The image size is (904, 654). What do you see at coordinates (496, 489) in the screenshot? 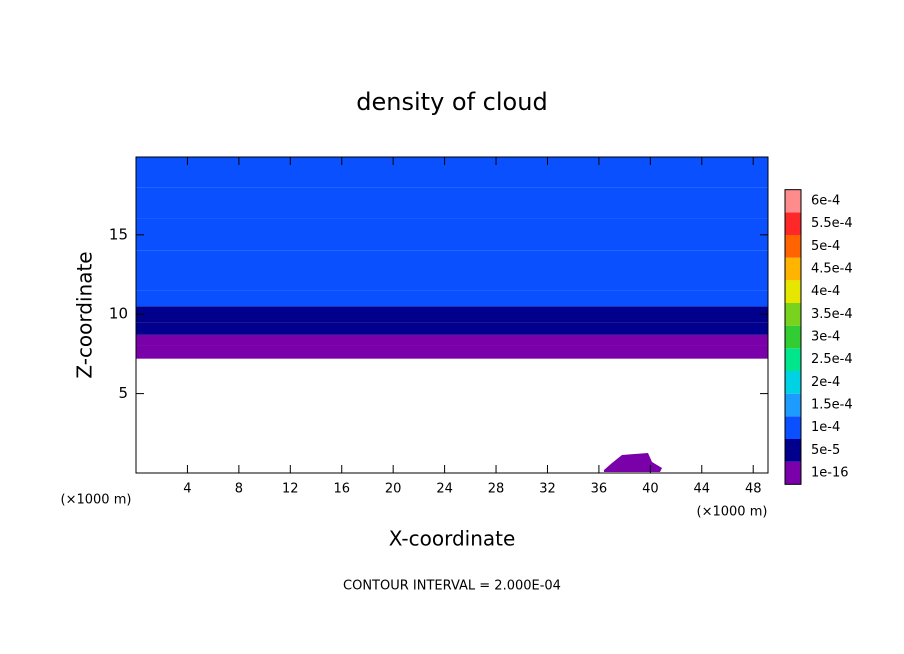
I see `x-tick-label: 28` at bounding box center [496, 489].